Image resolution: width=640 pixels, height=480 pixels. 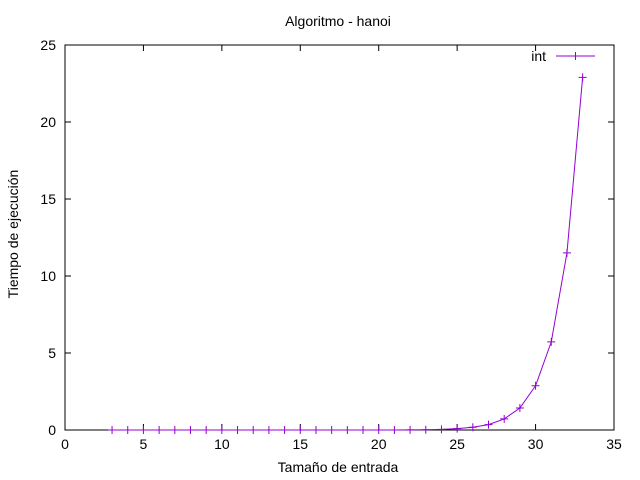 I want to click on legend: int, so click(x=563, y=56).